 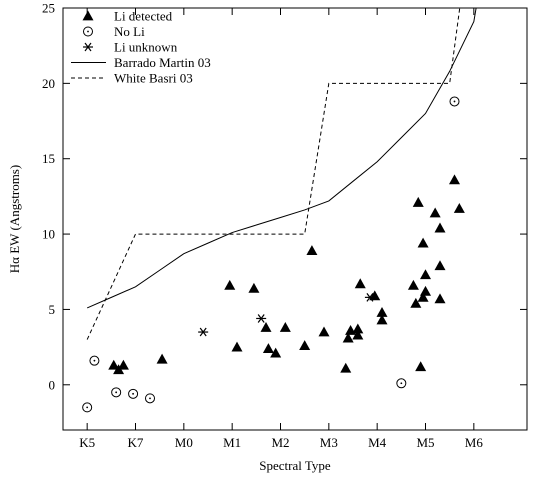 What do you see at coordinates (153, 78) in the screenshot?
I see `legend-label: White Basri 03` at bounding box center [153, 78].